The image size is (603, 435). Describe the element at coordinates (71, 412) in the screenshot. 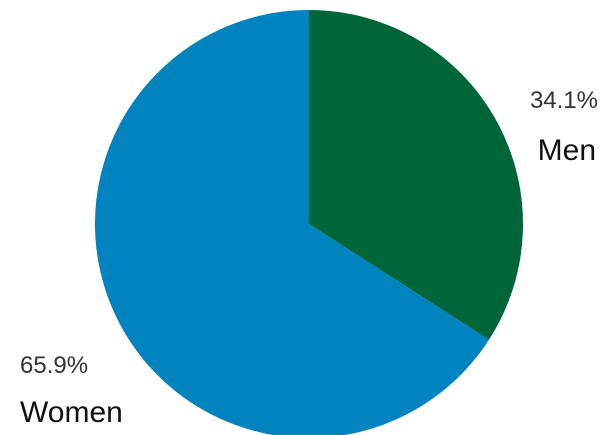

I see `women-category-label: Women` at that location.